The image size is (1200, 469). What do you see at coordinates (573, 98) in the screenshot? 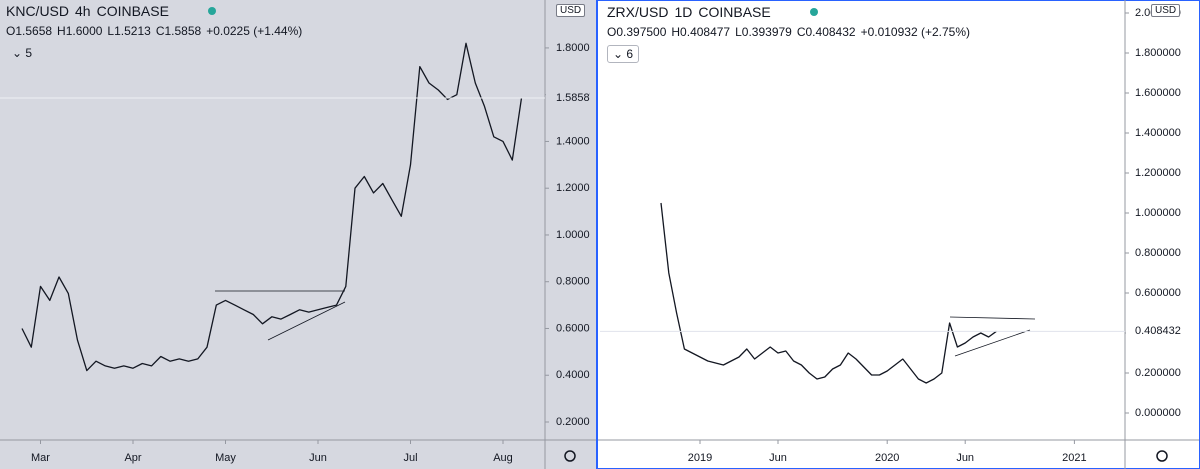
I see `last-price-label: 1.5858` at bounding box center [573, 98].